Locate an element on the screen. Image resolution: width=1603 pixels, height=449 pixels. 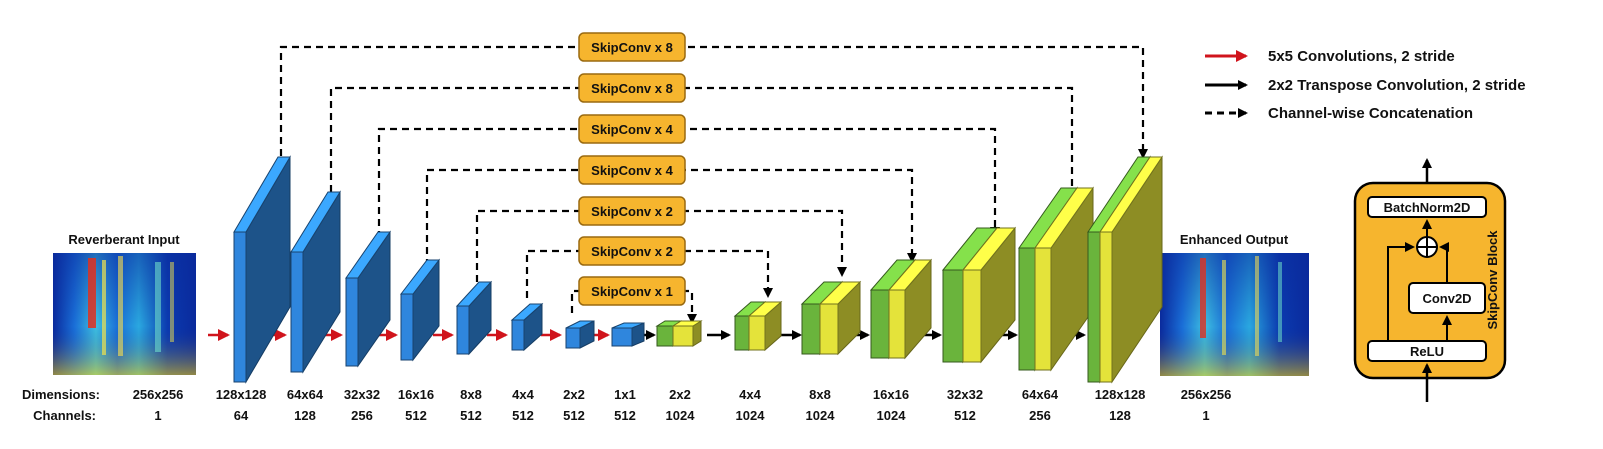
reverberant-input-spectrogram is located at coordinates (124, 314).